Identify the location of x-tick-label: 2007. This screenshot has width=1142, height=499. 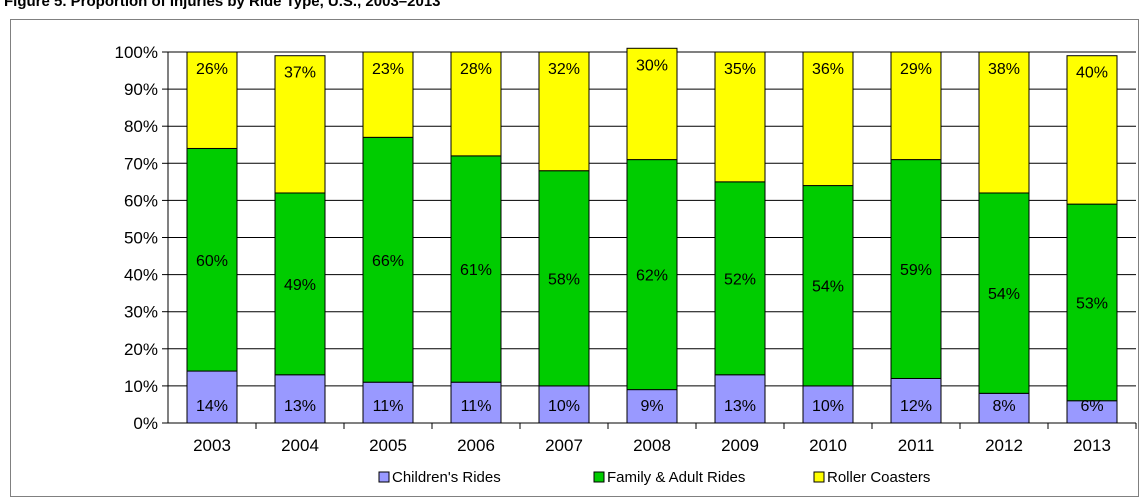
(564, 445).